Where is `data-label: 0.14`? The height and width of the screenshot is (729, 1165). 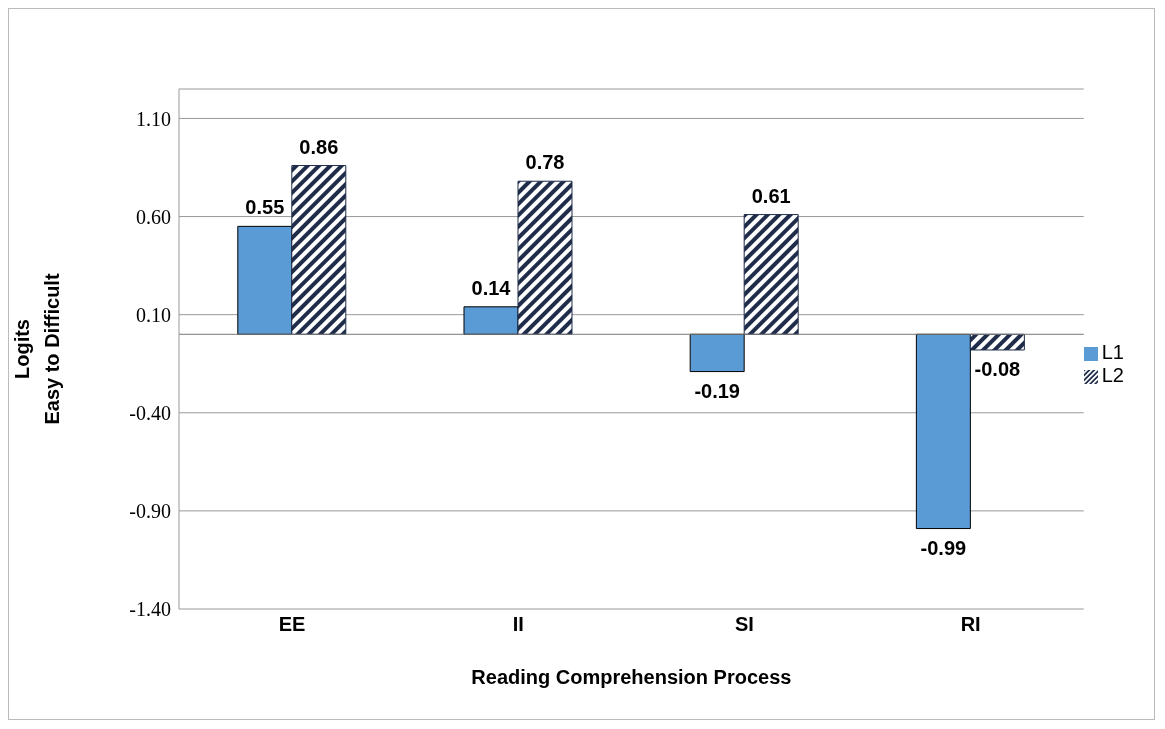 data-label: 0.14 is located at coordinates (491, 287).